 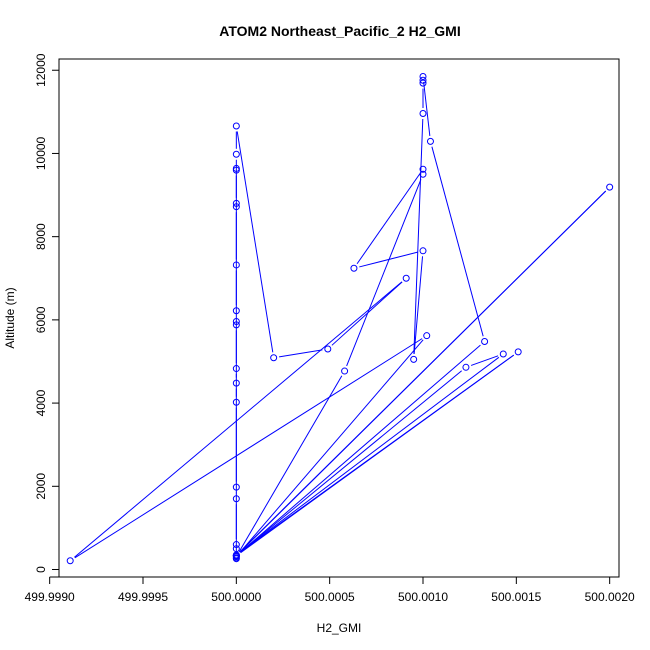 I want to click on y-tick-label: 6000, so click(x=41, y=319).